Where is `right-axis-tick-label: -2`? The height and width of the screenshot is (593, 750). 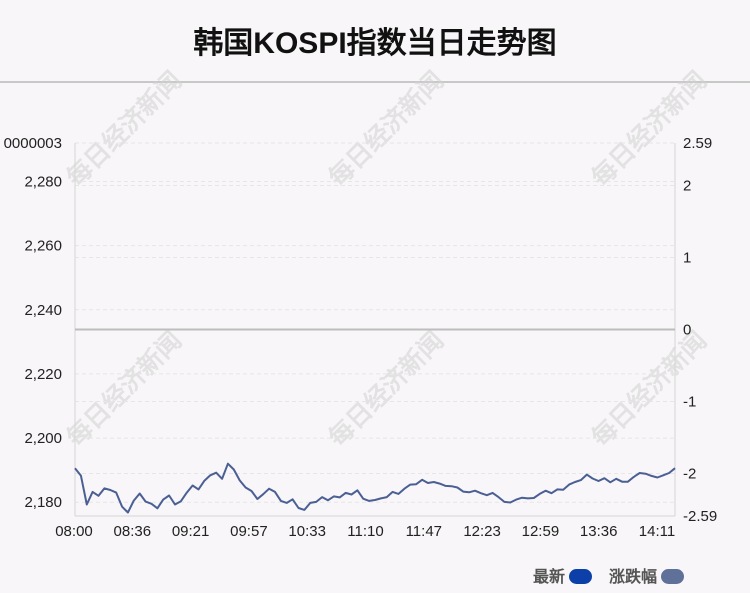
right-axis-tick-label: -2 is located at coordinates (689, 474).